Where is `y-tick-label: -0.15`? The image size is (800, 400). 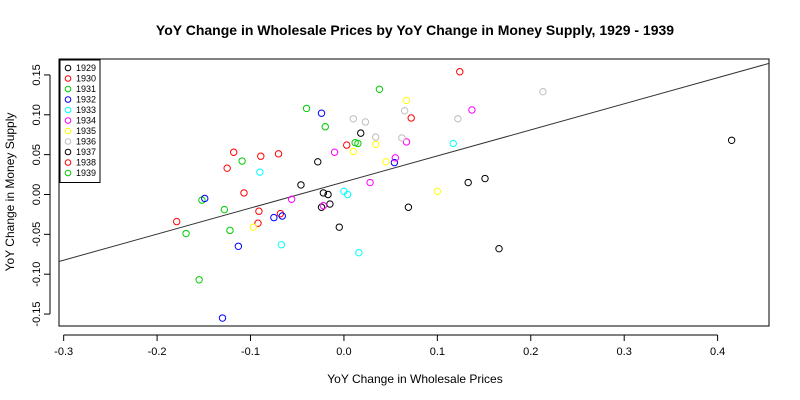
y-tick-label: -0.15 is located at coordinates (37, 314).